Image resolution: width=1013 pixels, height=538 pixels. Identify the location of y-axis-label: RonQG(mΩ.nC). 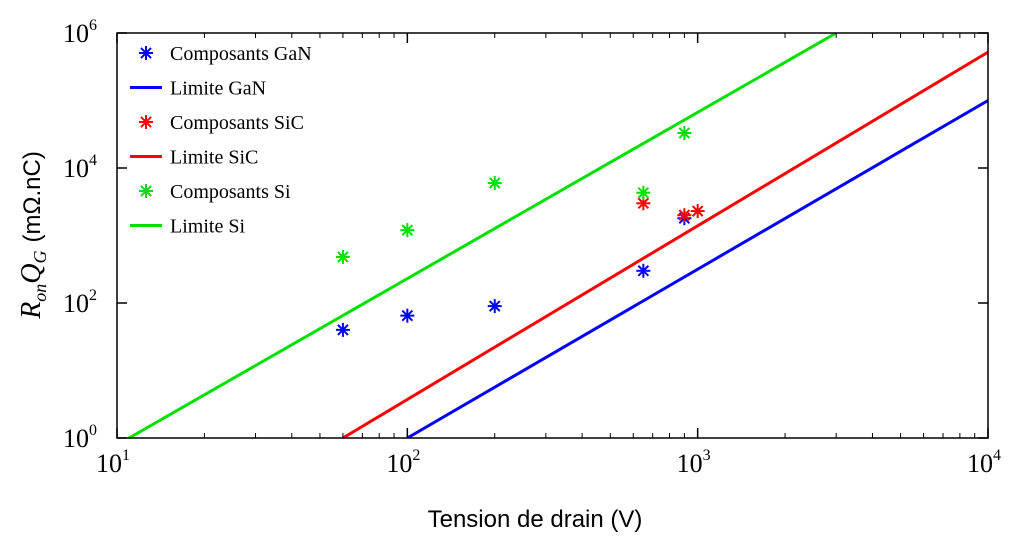
(33, 235).